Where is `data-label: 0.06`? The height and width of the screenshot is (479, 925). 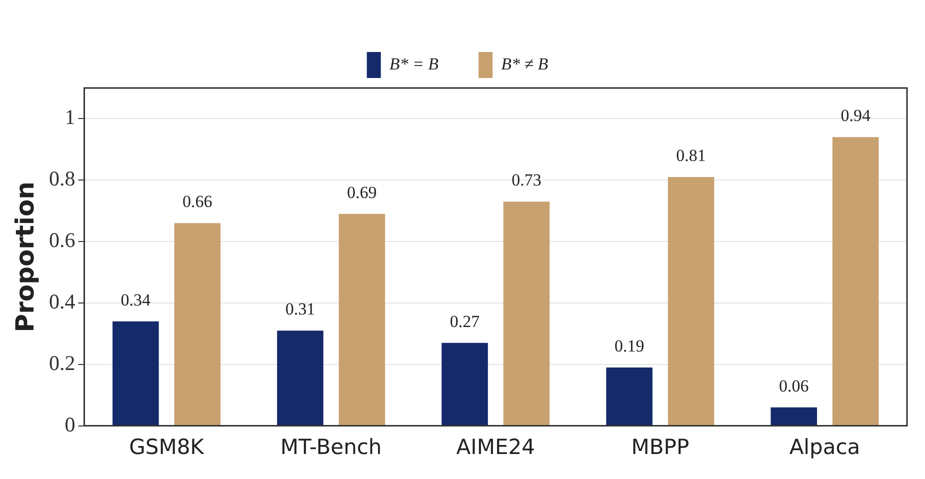 data-label: 0.06 is located at coordinates (793, 386).